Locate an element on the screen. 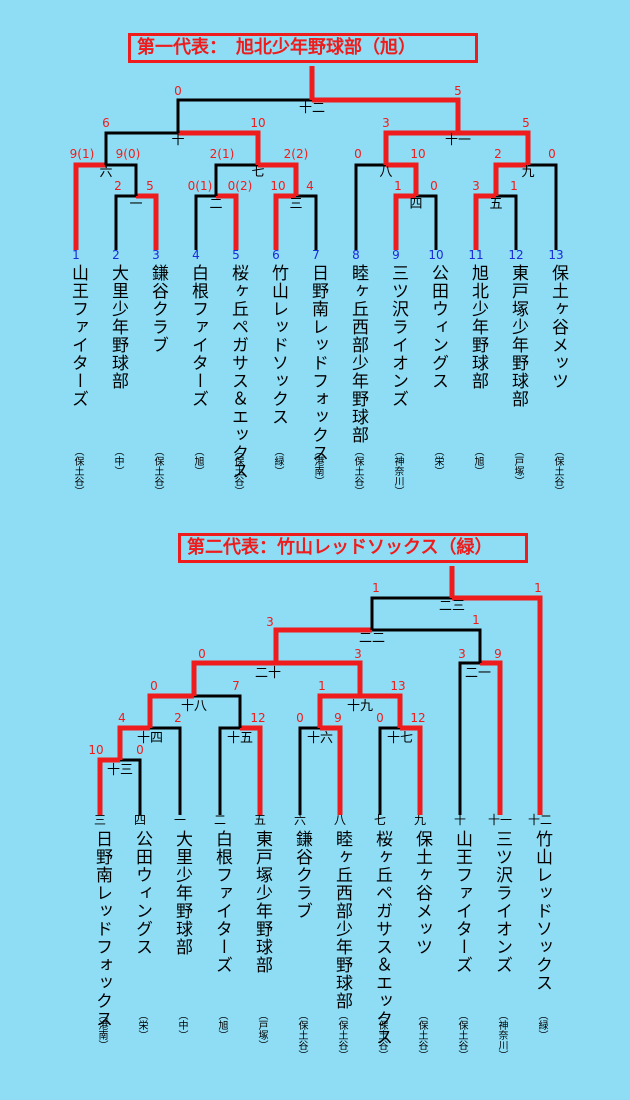  game-number: 二三 is located at coordinates (452, 606).